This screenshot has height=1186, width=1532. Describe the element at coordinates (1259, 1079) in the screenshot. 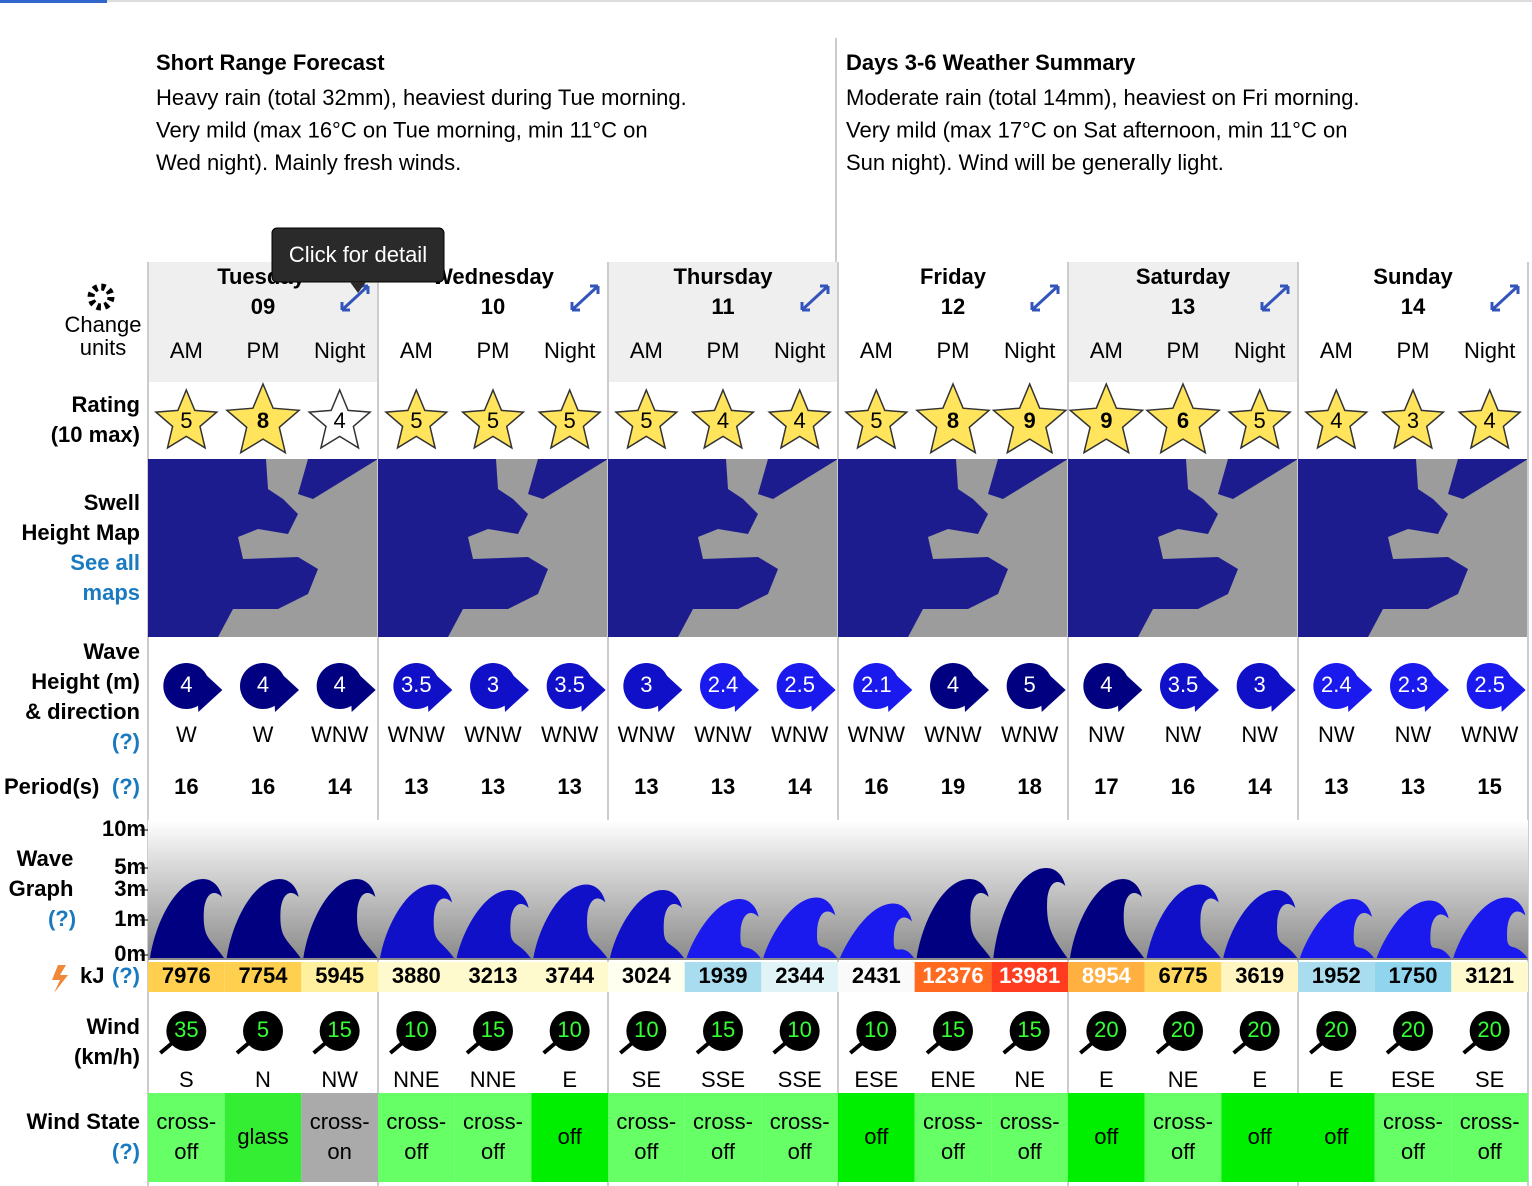

I see `wind-dir: E` at that location.